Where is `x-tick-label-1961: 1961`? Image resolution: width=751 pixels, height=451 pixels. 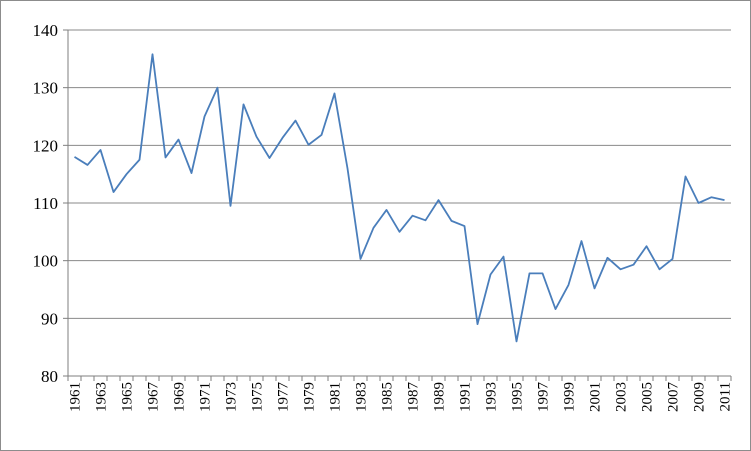
x-tick-label-1961: 1961 is located at coordinates (76, 397).